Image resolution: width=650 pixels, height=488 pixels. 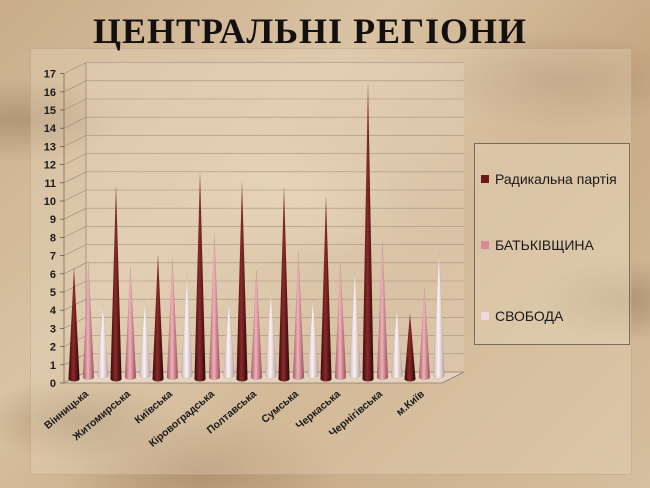 I want to click on x-tick-label-8: м.Київ, so click(x=410, y=403).